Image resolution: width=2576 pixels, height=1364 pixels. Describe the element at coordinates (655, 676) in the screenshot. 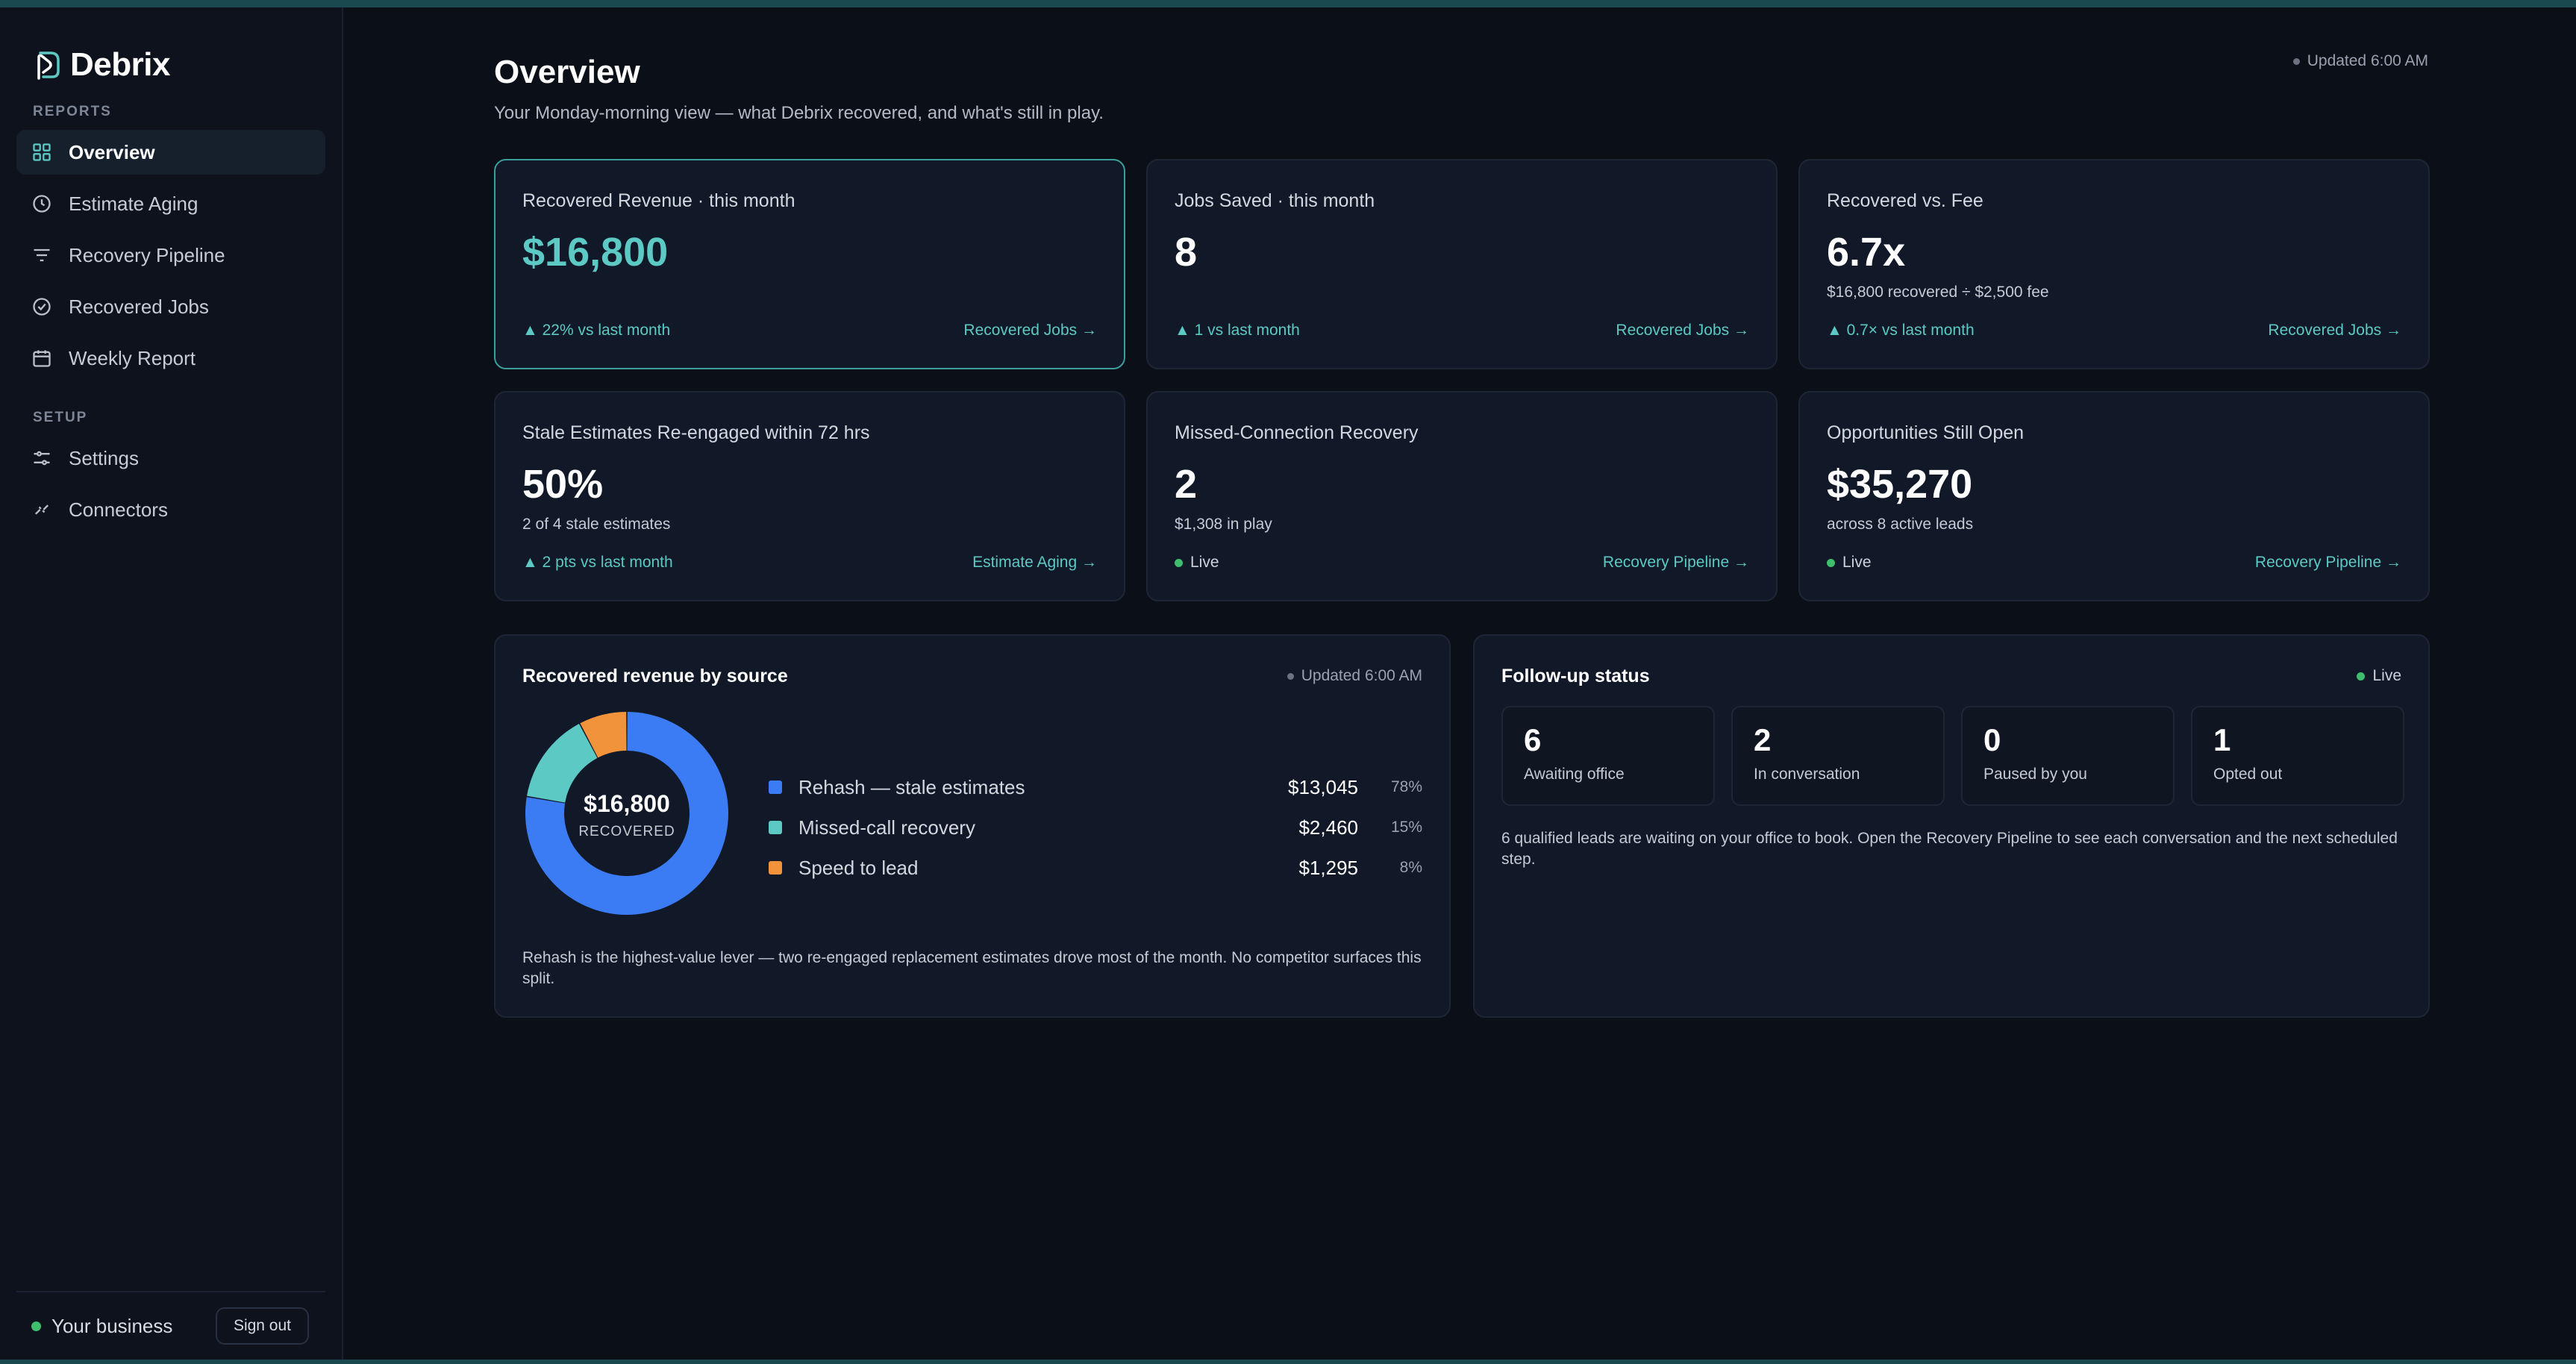

I see `panel-title: Recovered revenue by source` at that location.